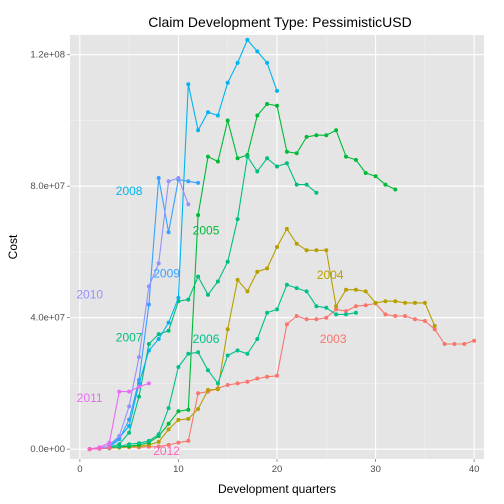 The image size is (504, 504). I want to click on y-tick-label: 0.0e+00, so click(47, 449).